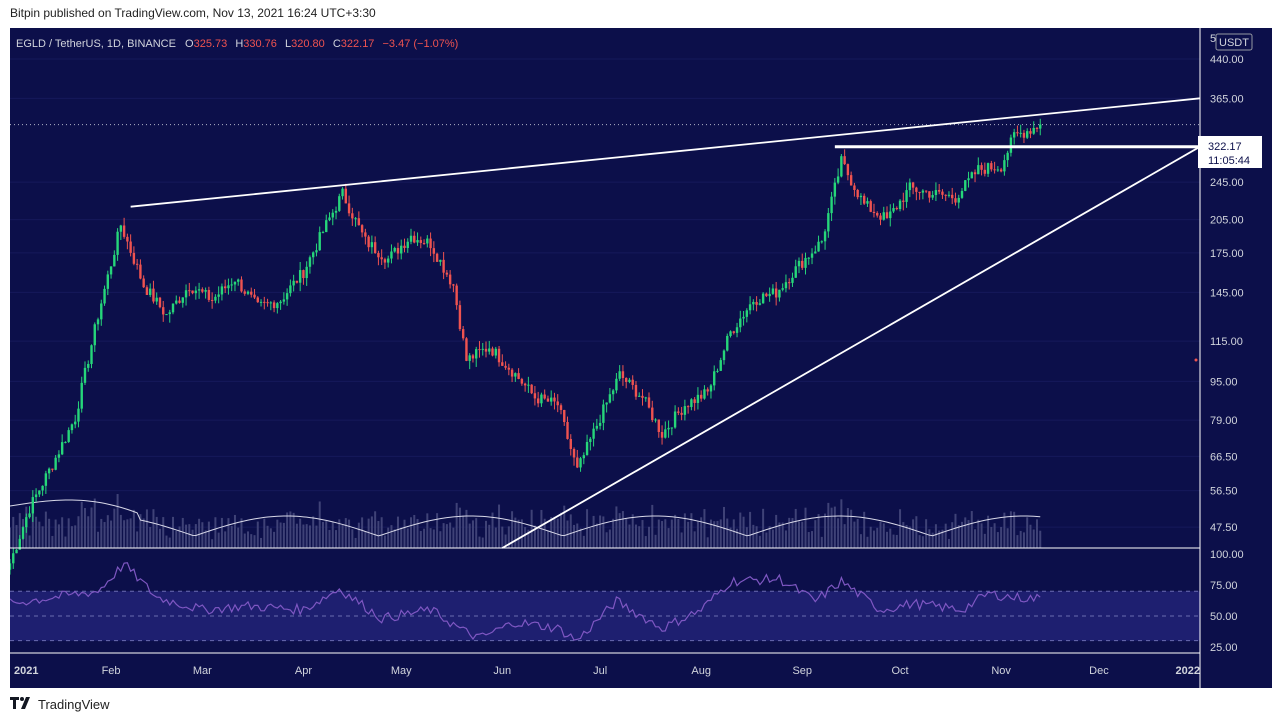 Image resolution: width=1280 pixels, height=721 pixels. I want to click on price-tick-label: 115.00, so click(1226, 342).